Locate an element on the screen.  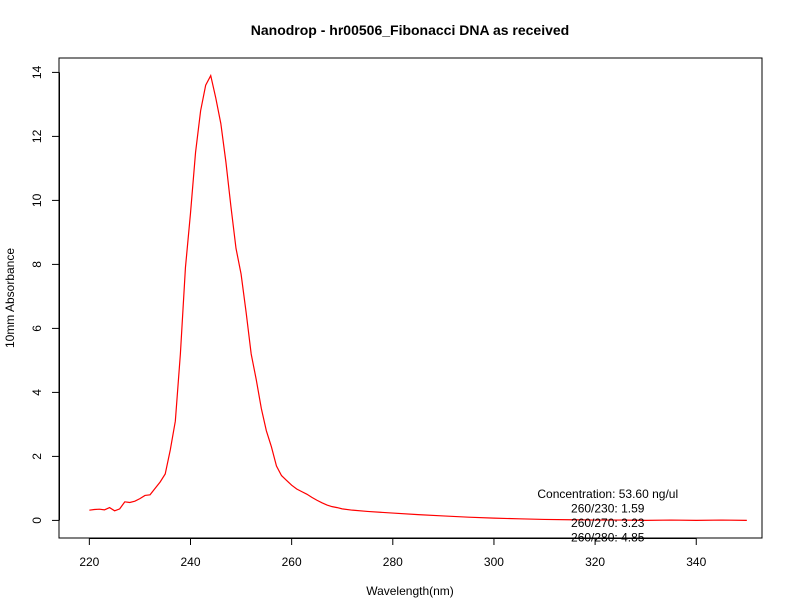
x-tick-label: 340 is located at coordinates (696, 562).